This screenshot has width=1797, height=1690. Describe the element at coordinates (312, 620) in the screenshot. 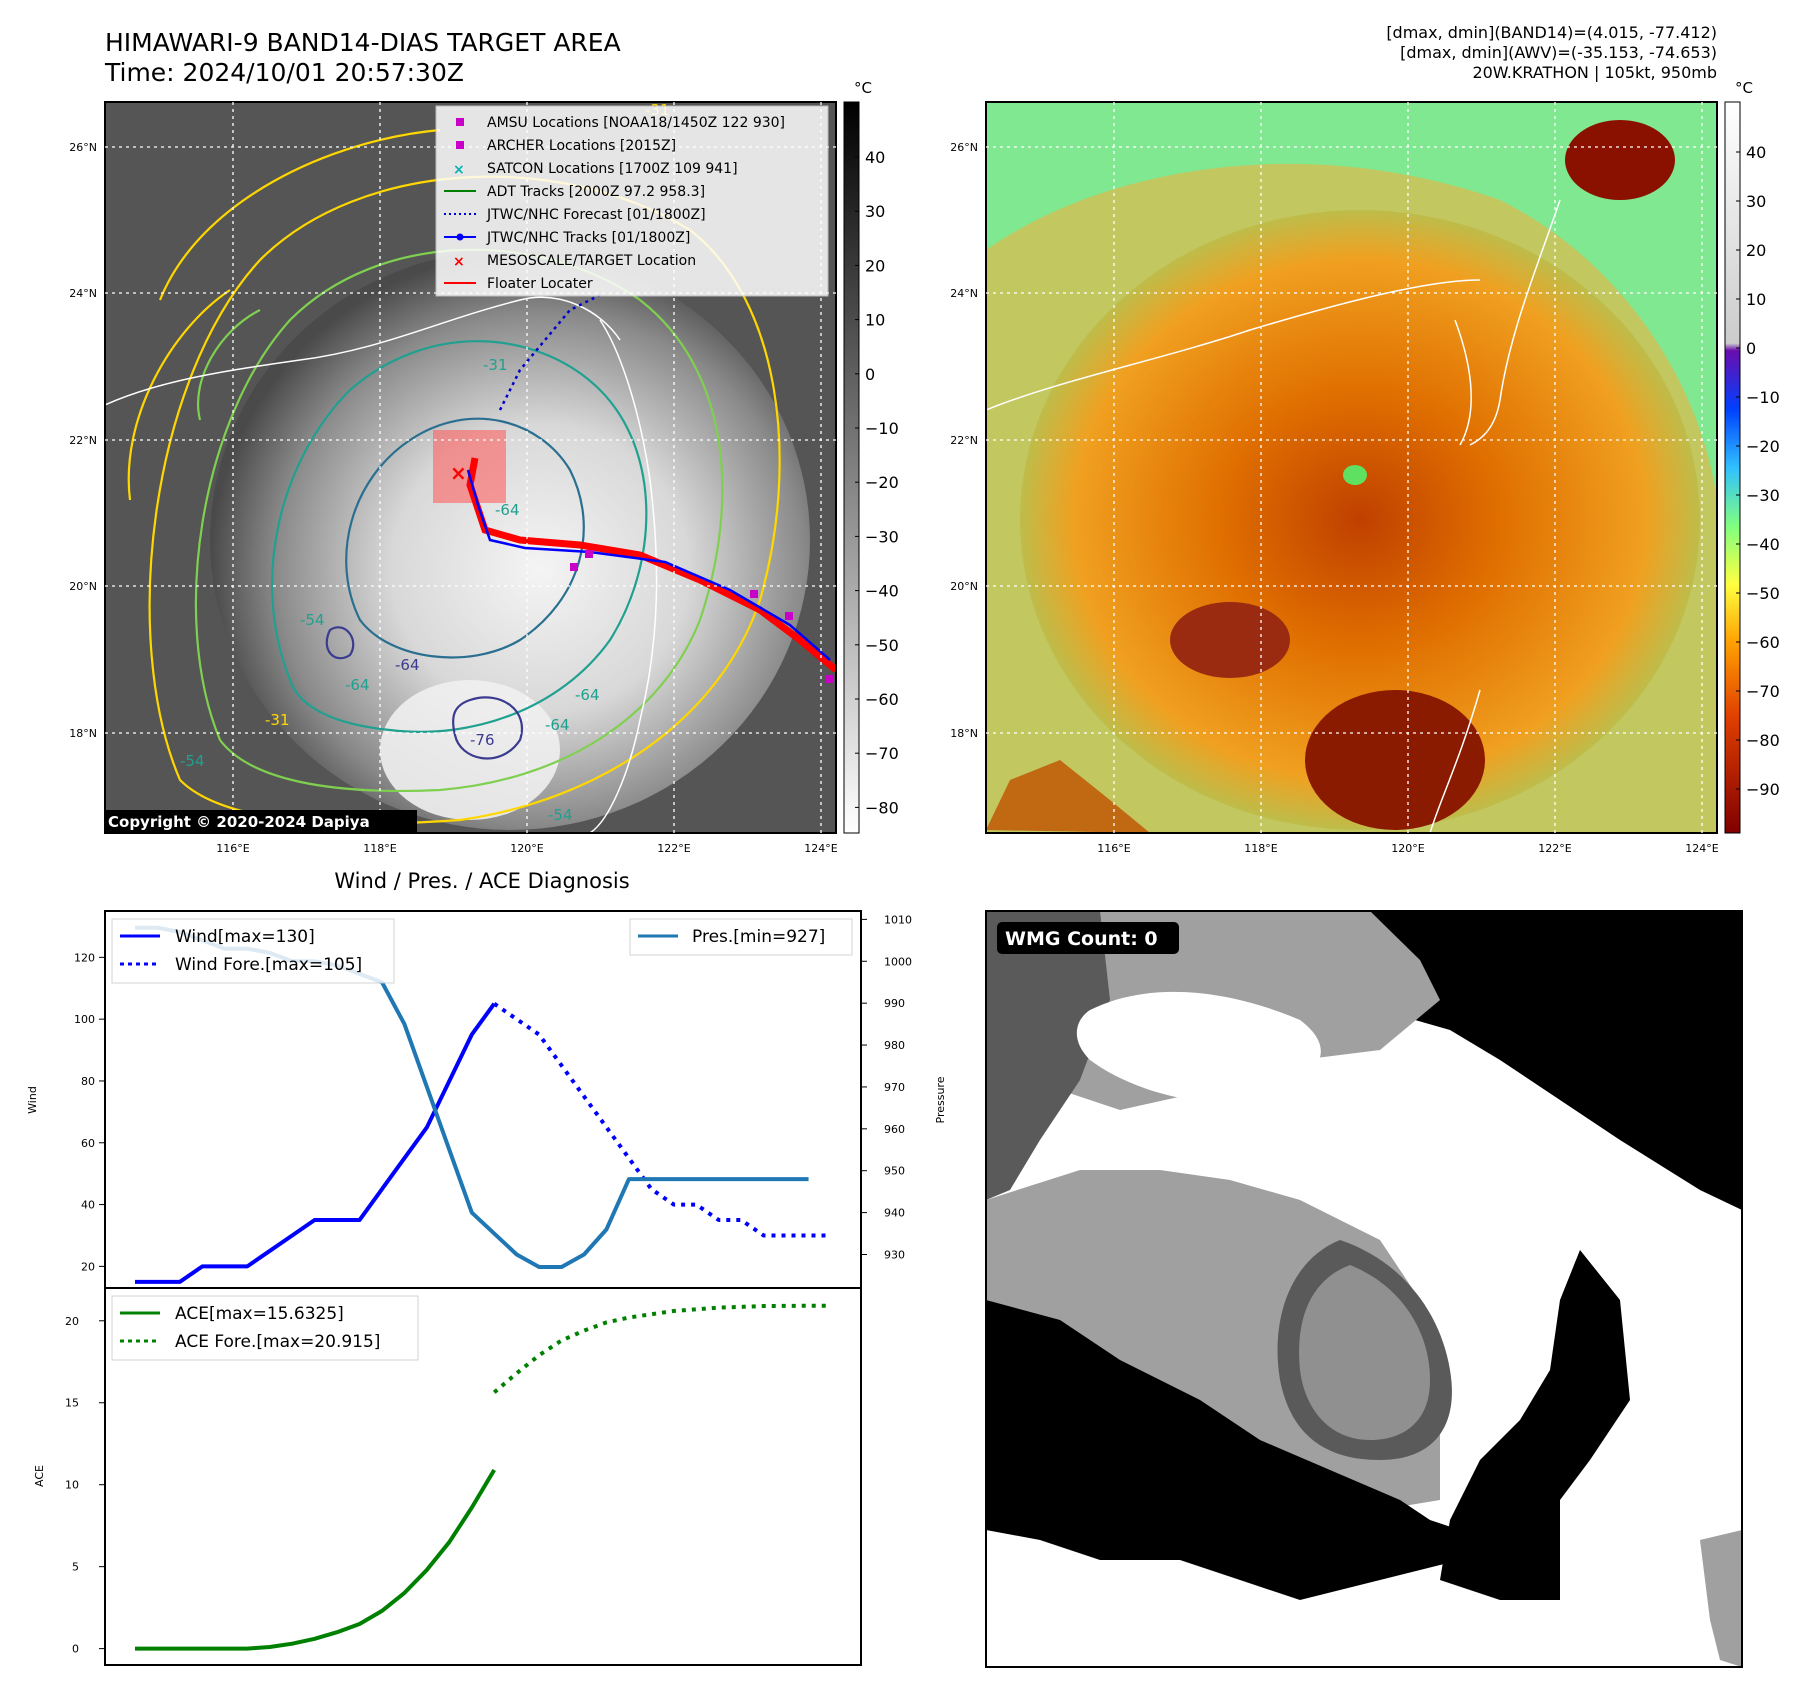

I see `svg-text: -54` at that location.